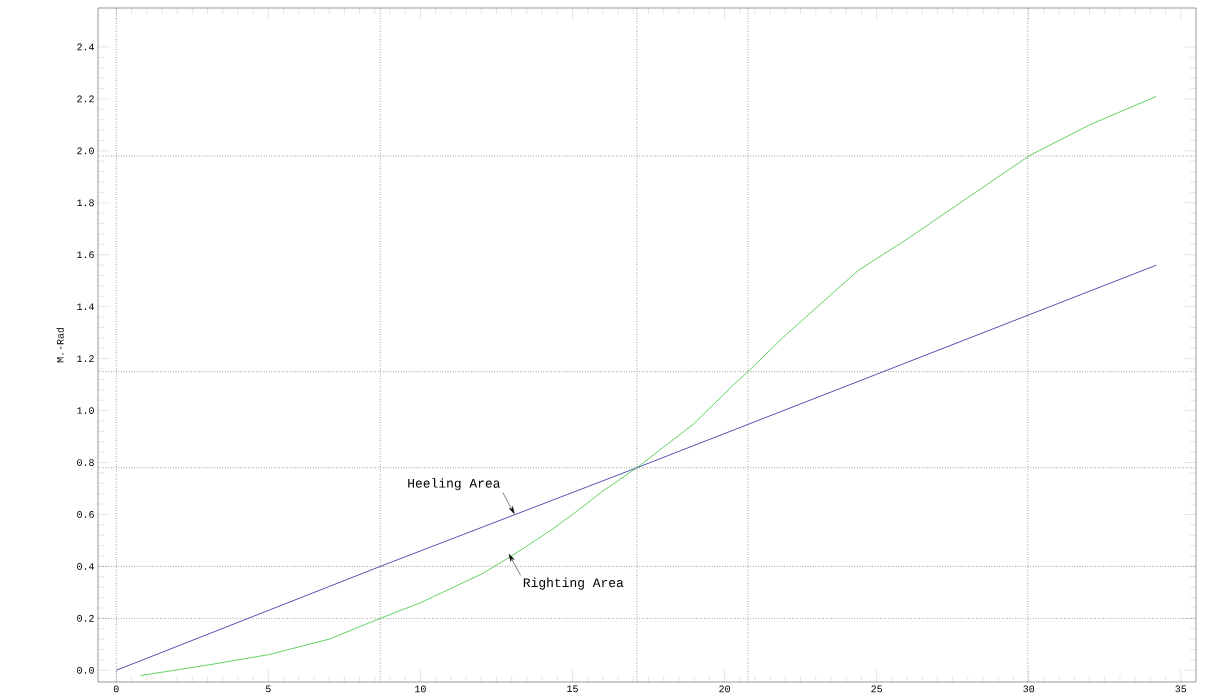  Describe the element at coordinates (116, 689) in the screenshot. I see `x-tick-label: 0` at that location.